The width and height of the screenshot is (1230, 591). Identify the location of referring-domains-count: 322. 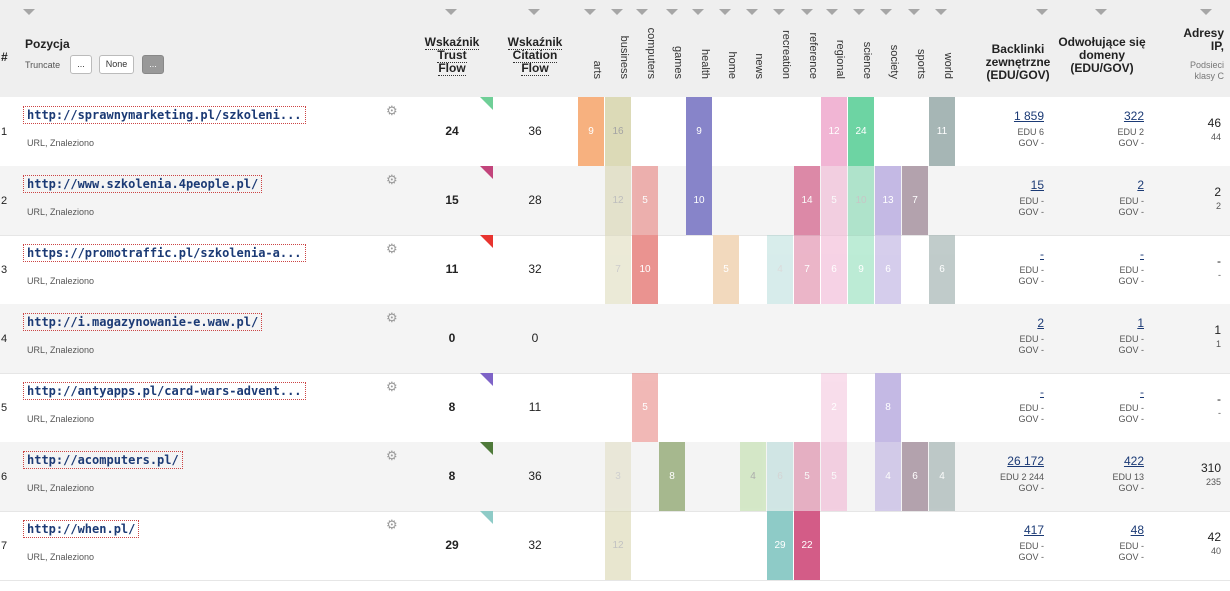
(1133, 116).